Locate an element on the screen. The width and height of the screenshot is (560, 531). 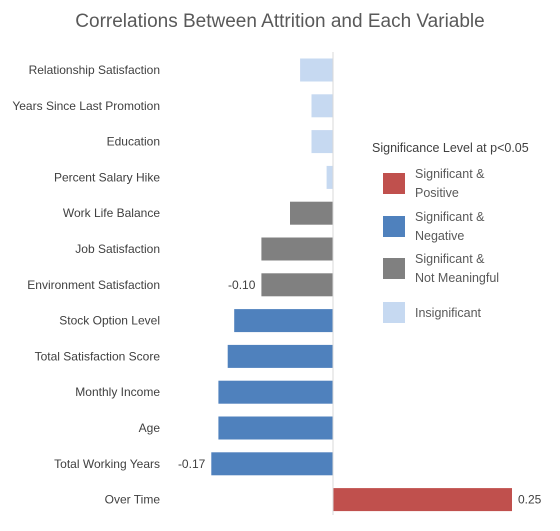
category-label: Job Satisfaction is located at coordinates (117, 249).